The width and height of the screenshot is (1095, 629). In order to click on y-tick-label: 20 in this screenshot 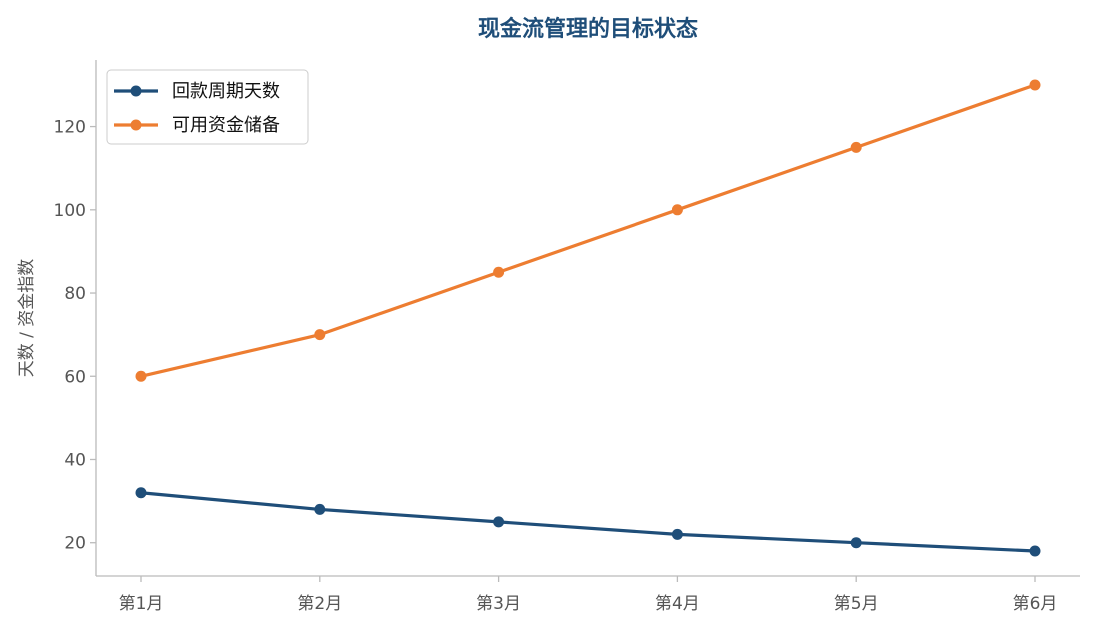, I will do `click(75, 544)`.